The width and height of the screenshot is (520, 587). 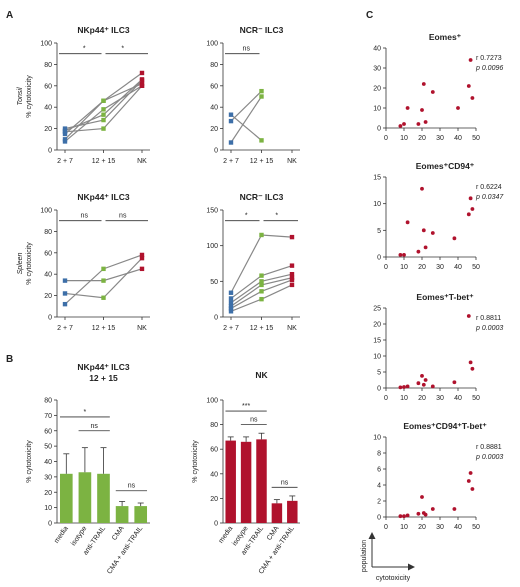 I want to click on y-tick-label: 5, so click(x=379, y=373).